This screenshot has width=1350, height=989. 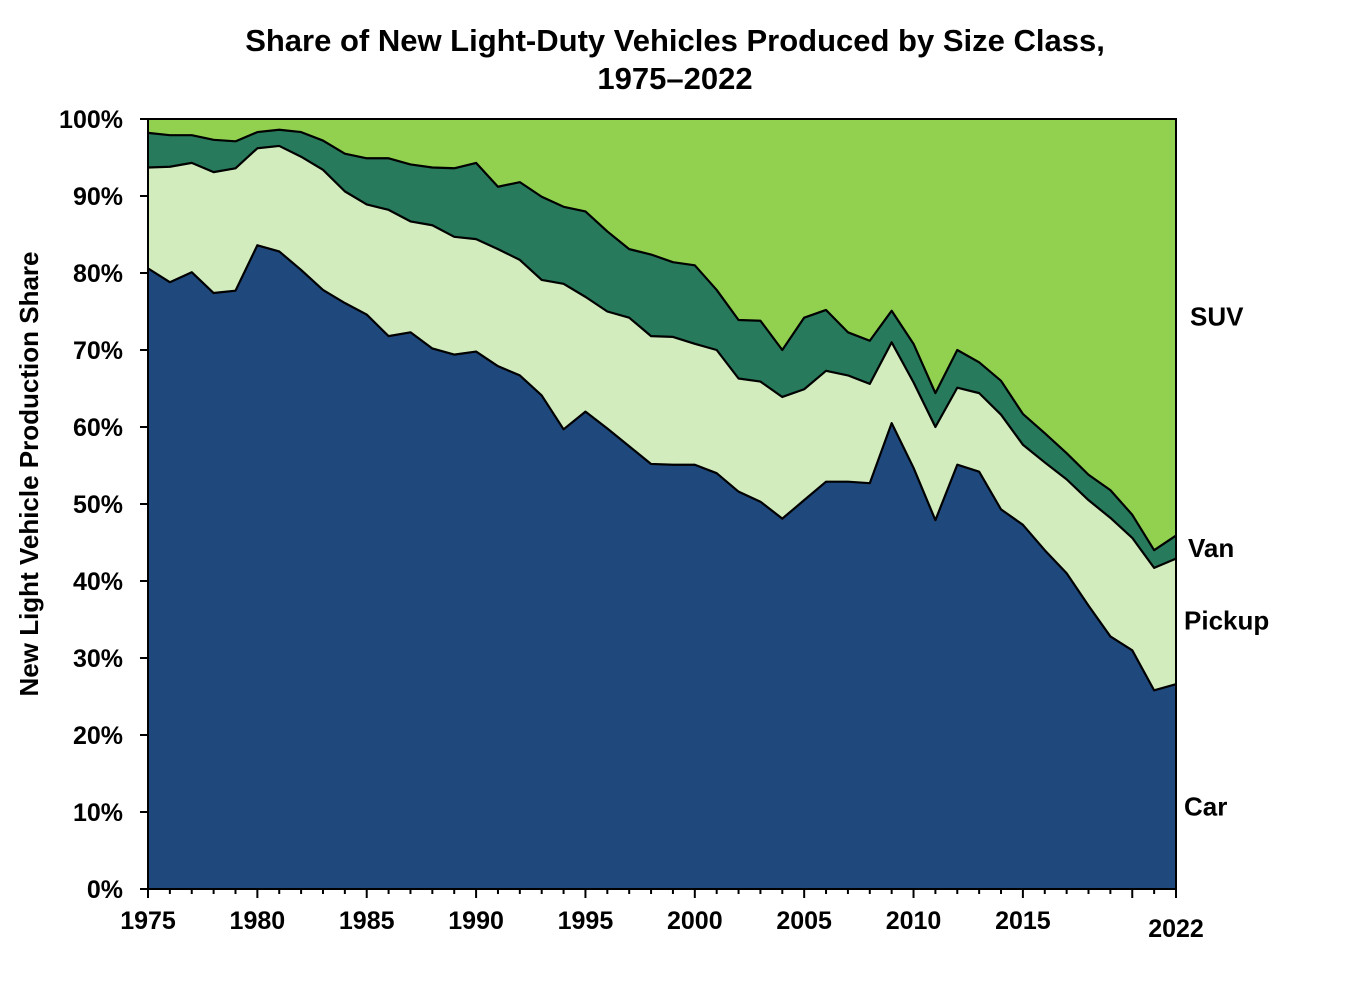 I want to click on y-tick-labels: 0% 10% 20% 30% 40% 50% 60% 70% 80% 90% 100%, so click(x=103, y=505).